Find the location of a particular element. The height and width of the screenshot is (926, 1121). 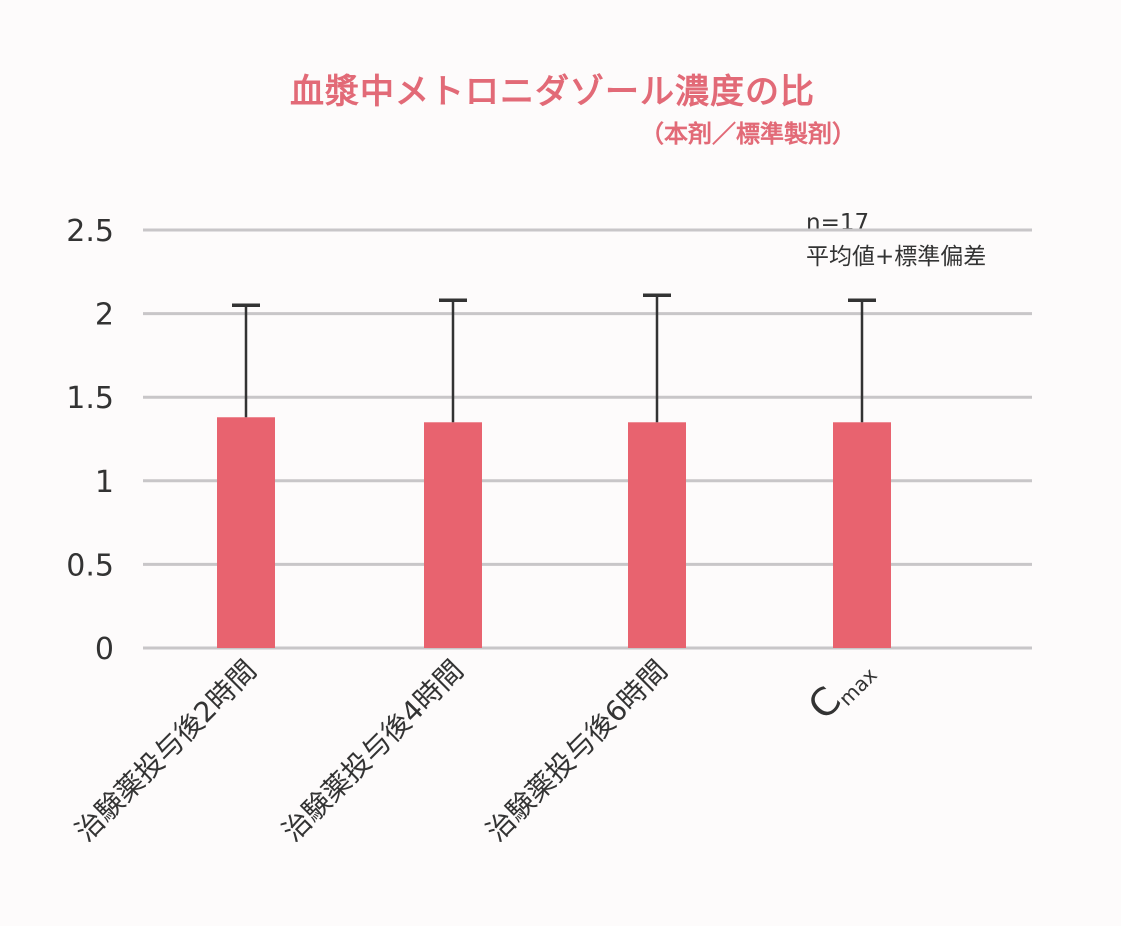

bars is located at coordinates (554, 532).